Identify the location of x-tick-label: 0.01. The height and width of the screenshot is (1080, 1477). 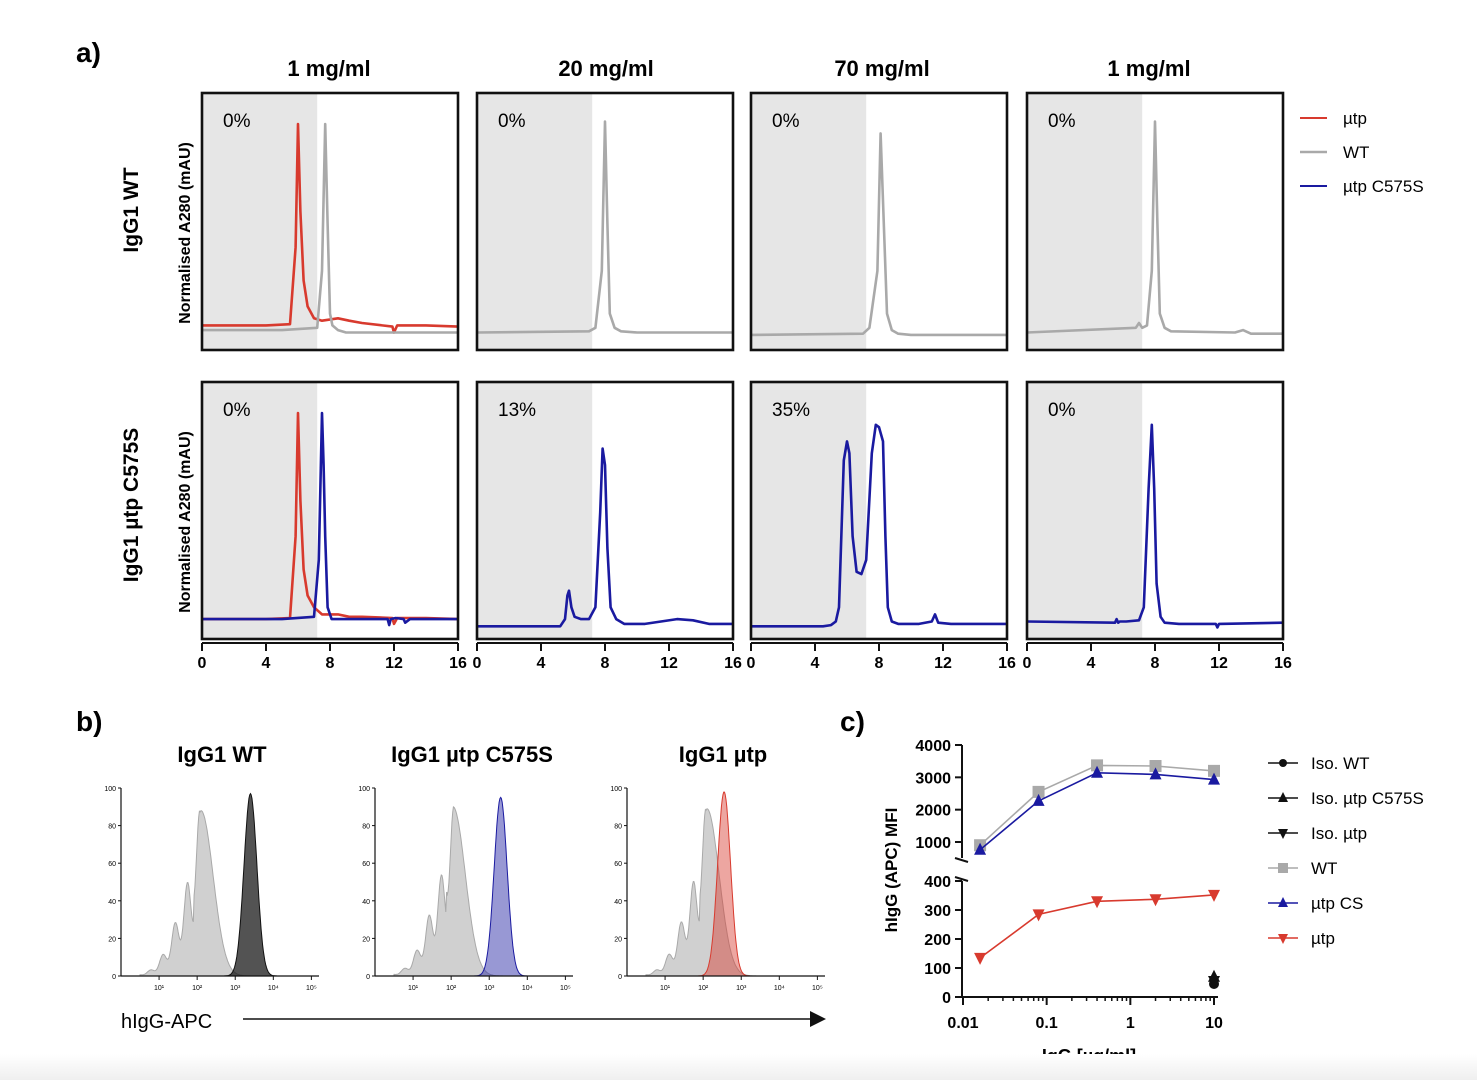
(962, 1023).